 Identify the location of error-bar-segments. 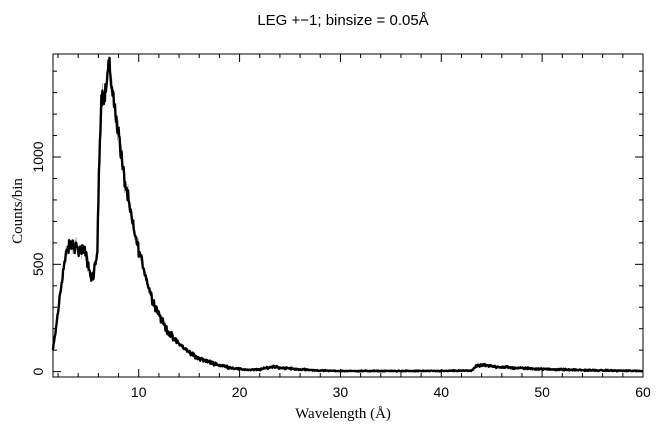
(110, 187).